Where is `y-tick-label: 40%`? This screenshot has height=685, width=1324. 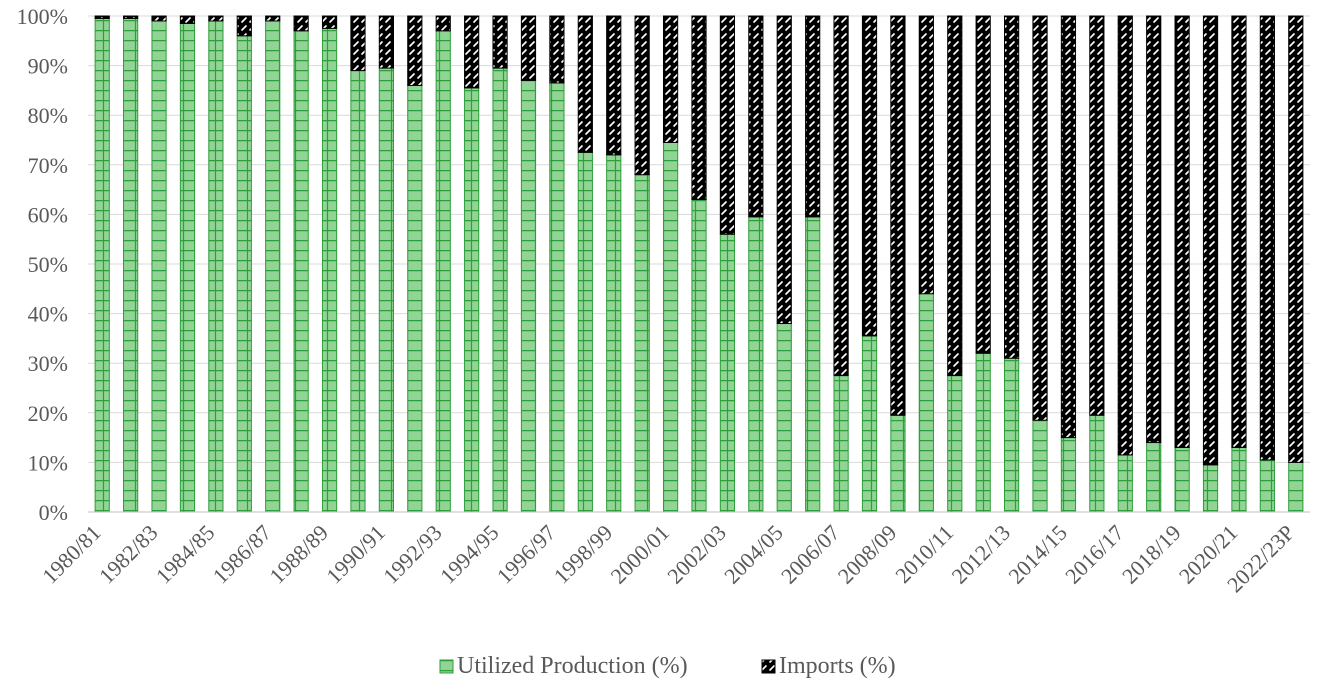 y-tick-label: 40% is located at coordinates (48, 314).